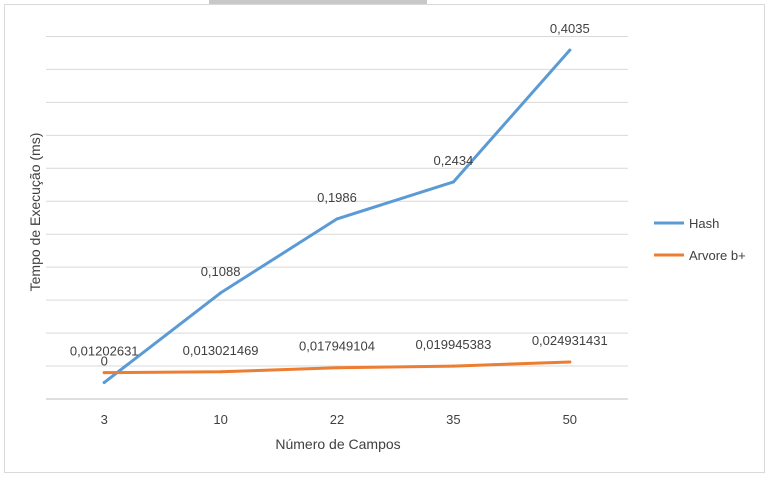 The width and height of the screenshot is (771, 478). Describe the element at coordinates (717, 255) in the screenshot. I see `legend-label: Arvore b+` at that location.